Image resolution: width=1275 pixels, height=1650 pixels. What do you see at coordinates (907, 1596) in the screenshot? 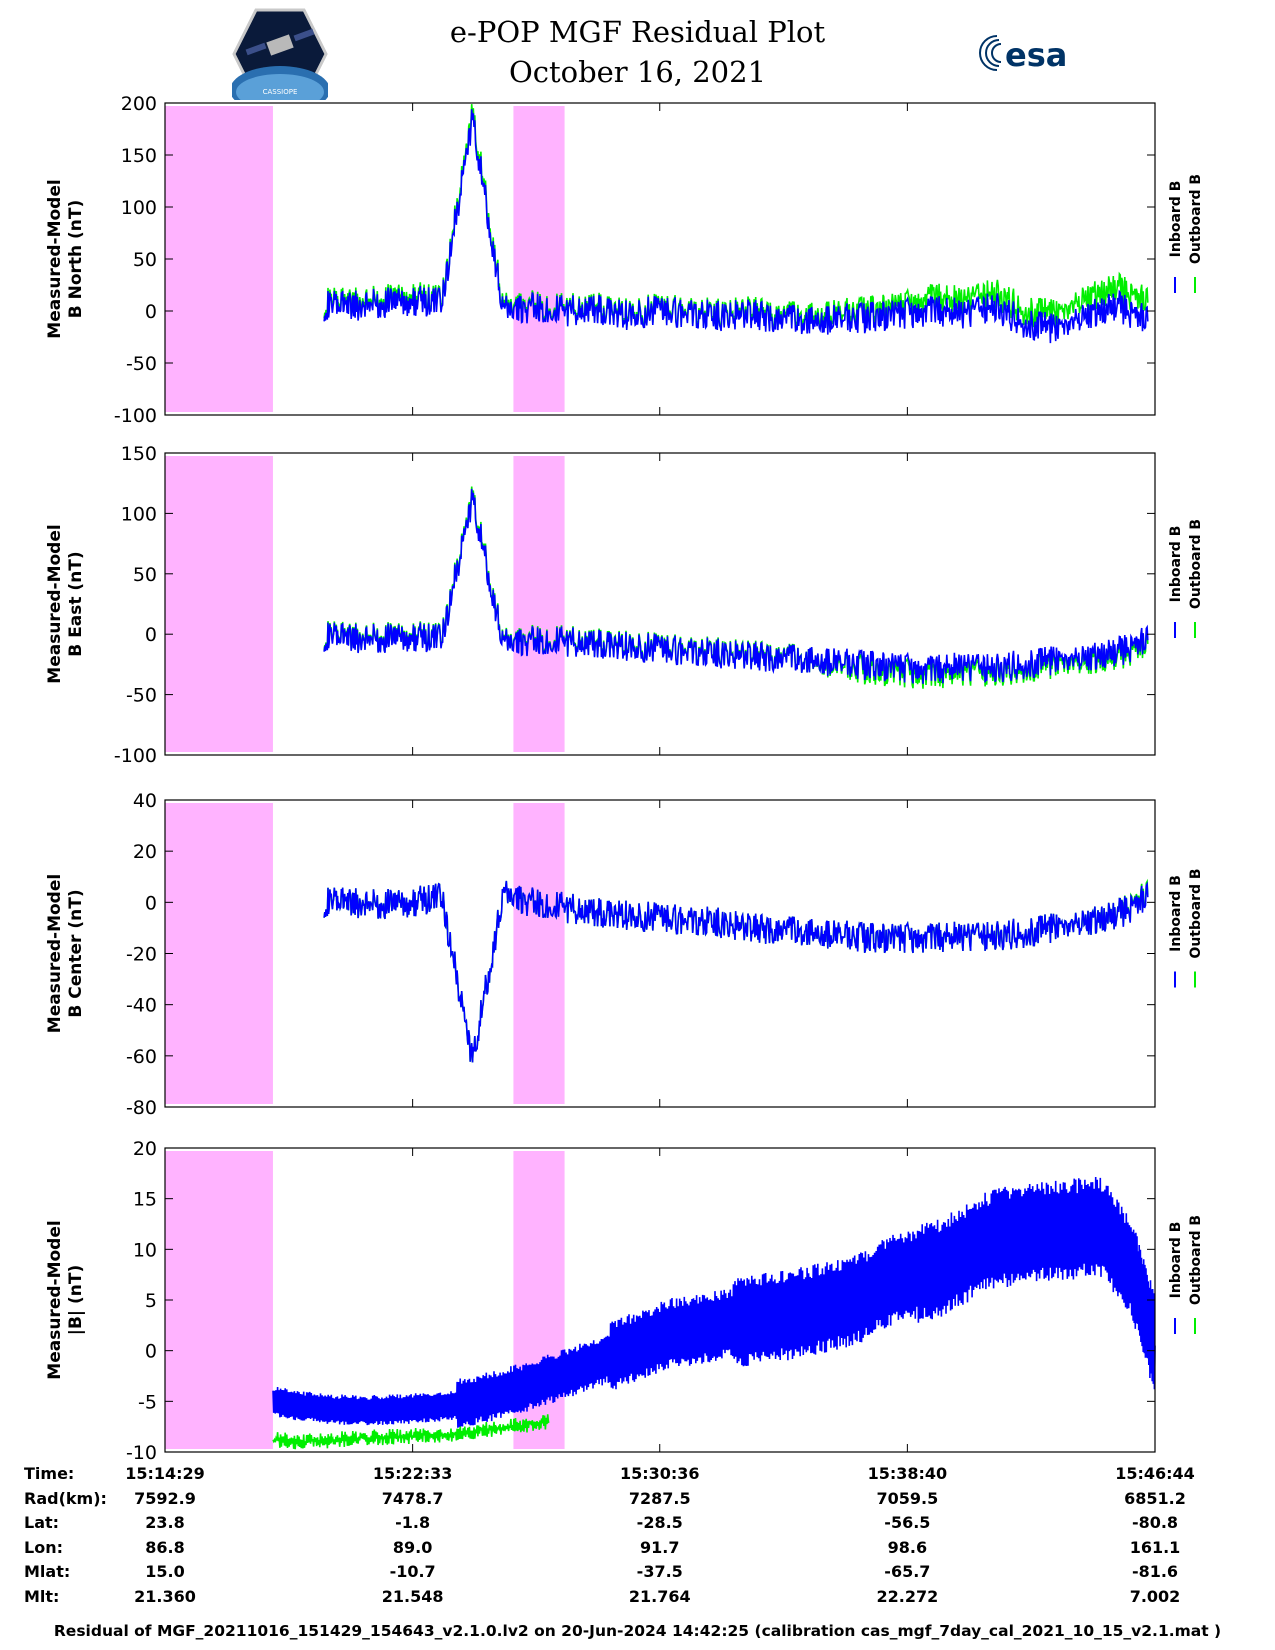
I see `ephemeris-value: 22.272` at bounding box center [907, 1596].